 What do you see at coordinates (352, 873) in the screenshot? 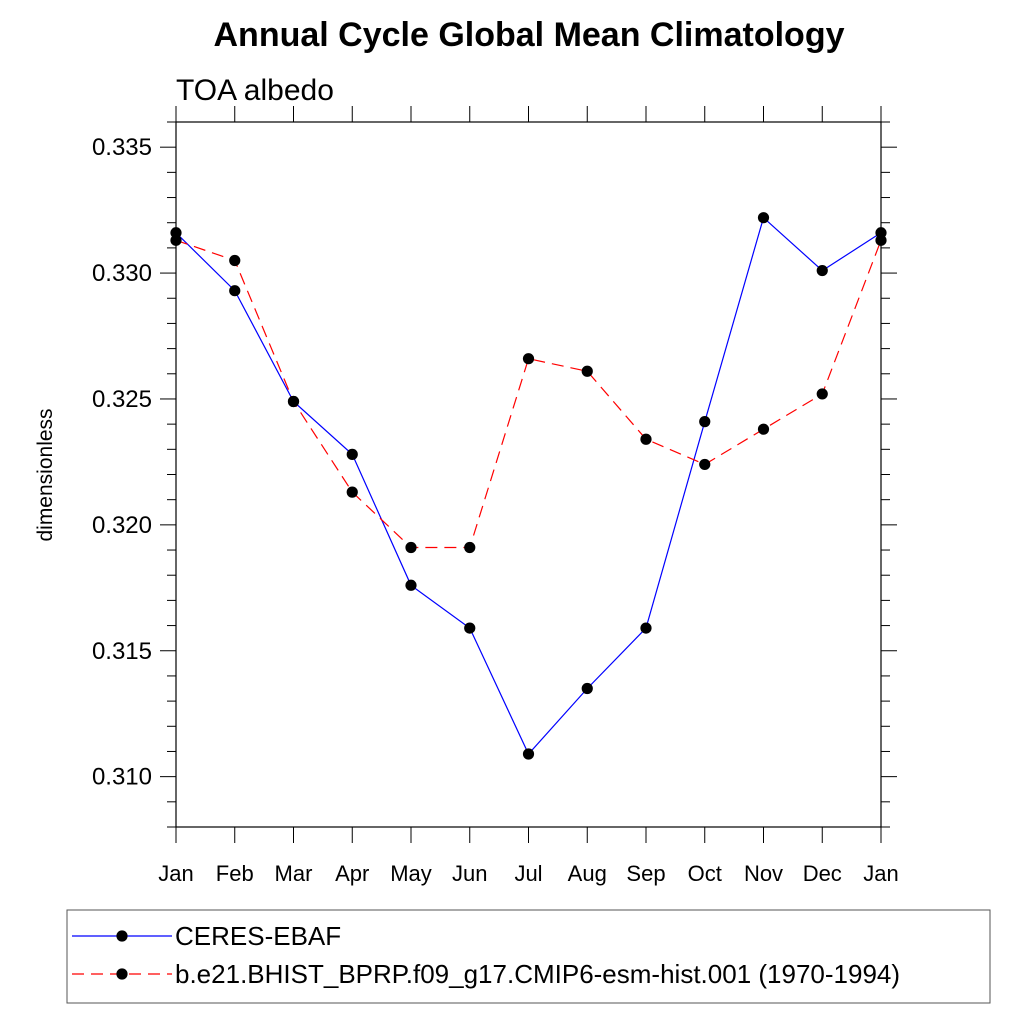
I see `x-tick-label: Apr` at bounding box center [352, 873].